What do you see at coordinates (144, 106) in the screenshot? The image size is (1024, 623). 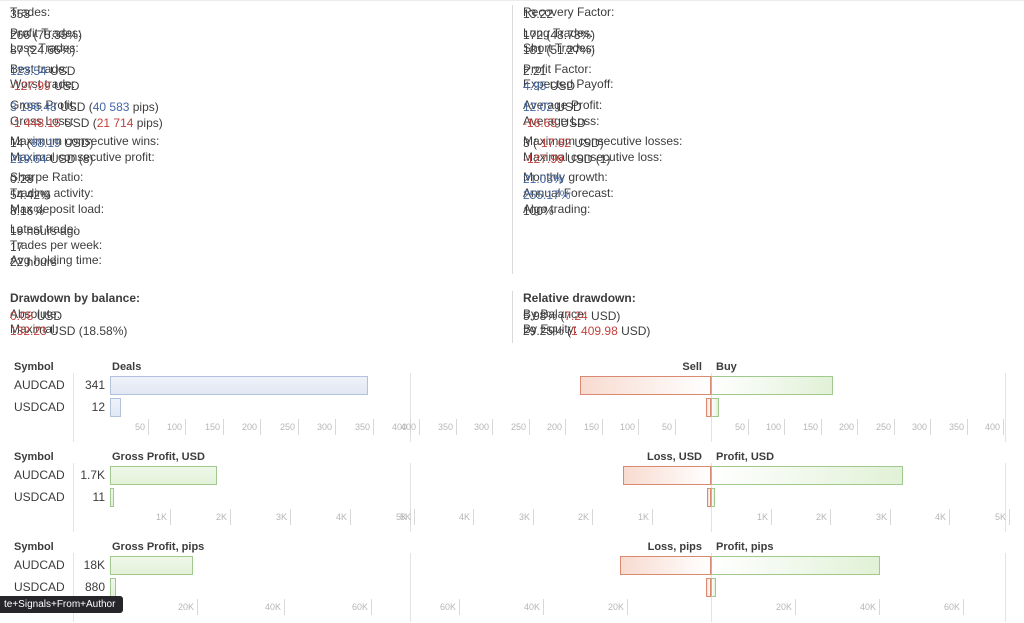 I see `stat-value-segment: pips)` at bounding box center [144, 106].